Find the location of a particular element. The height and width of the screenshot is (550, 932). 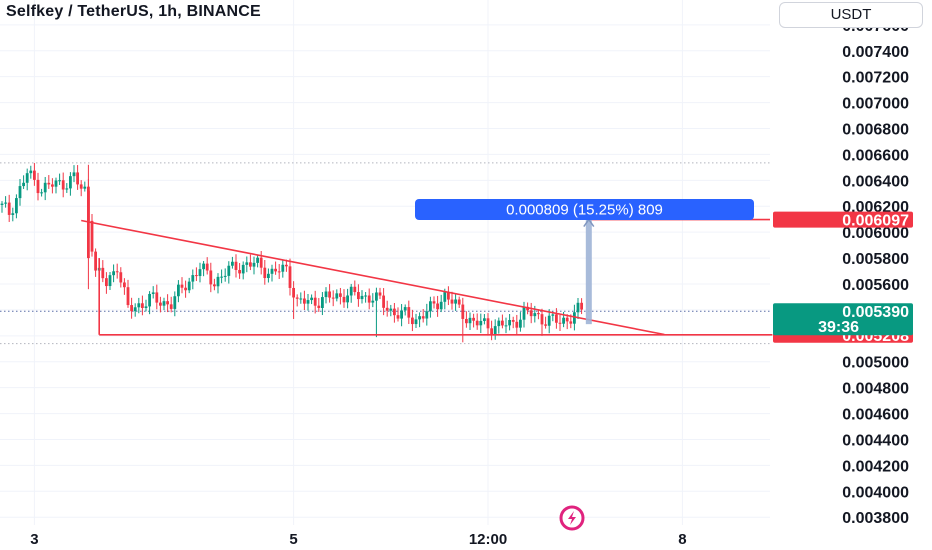

y-tick-label: 0.005600 is located at coordinates (875, 285).